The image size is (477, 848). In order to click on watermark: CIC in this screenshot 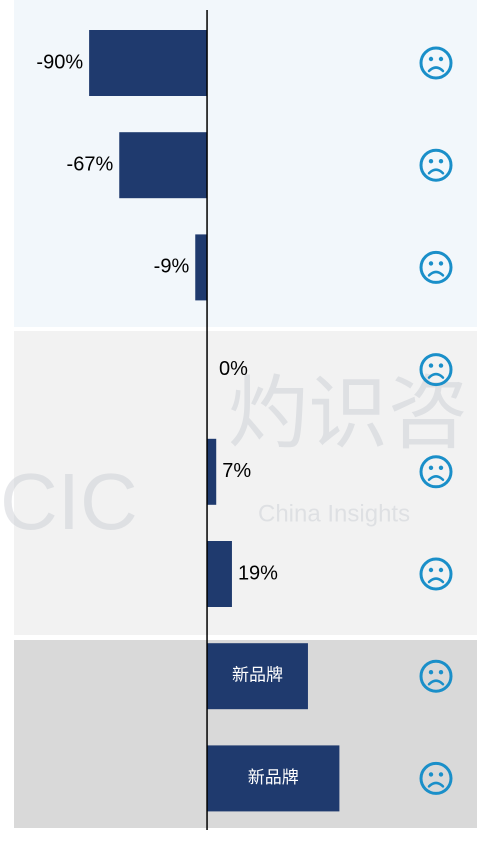, I will do `click(69, 501)`.